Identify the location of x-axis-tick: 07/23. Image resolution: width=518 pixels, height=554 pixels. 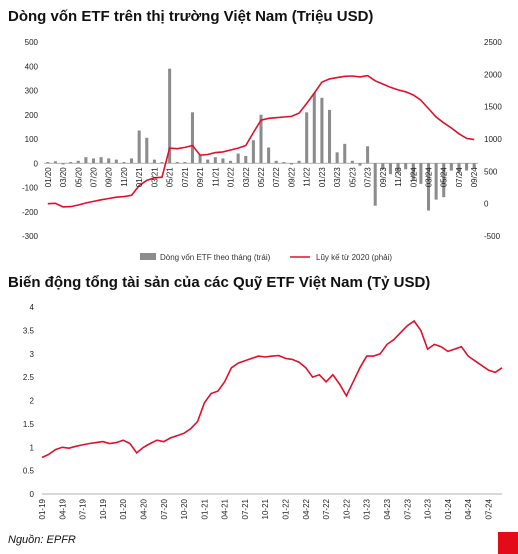
(368, 177).